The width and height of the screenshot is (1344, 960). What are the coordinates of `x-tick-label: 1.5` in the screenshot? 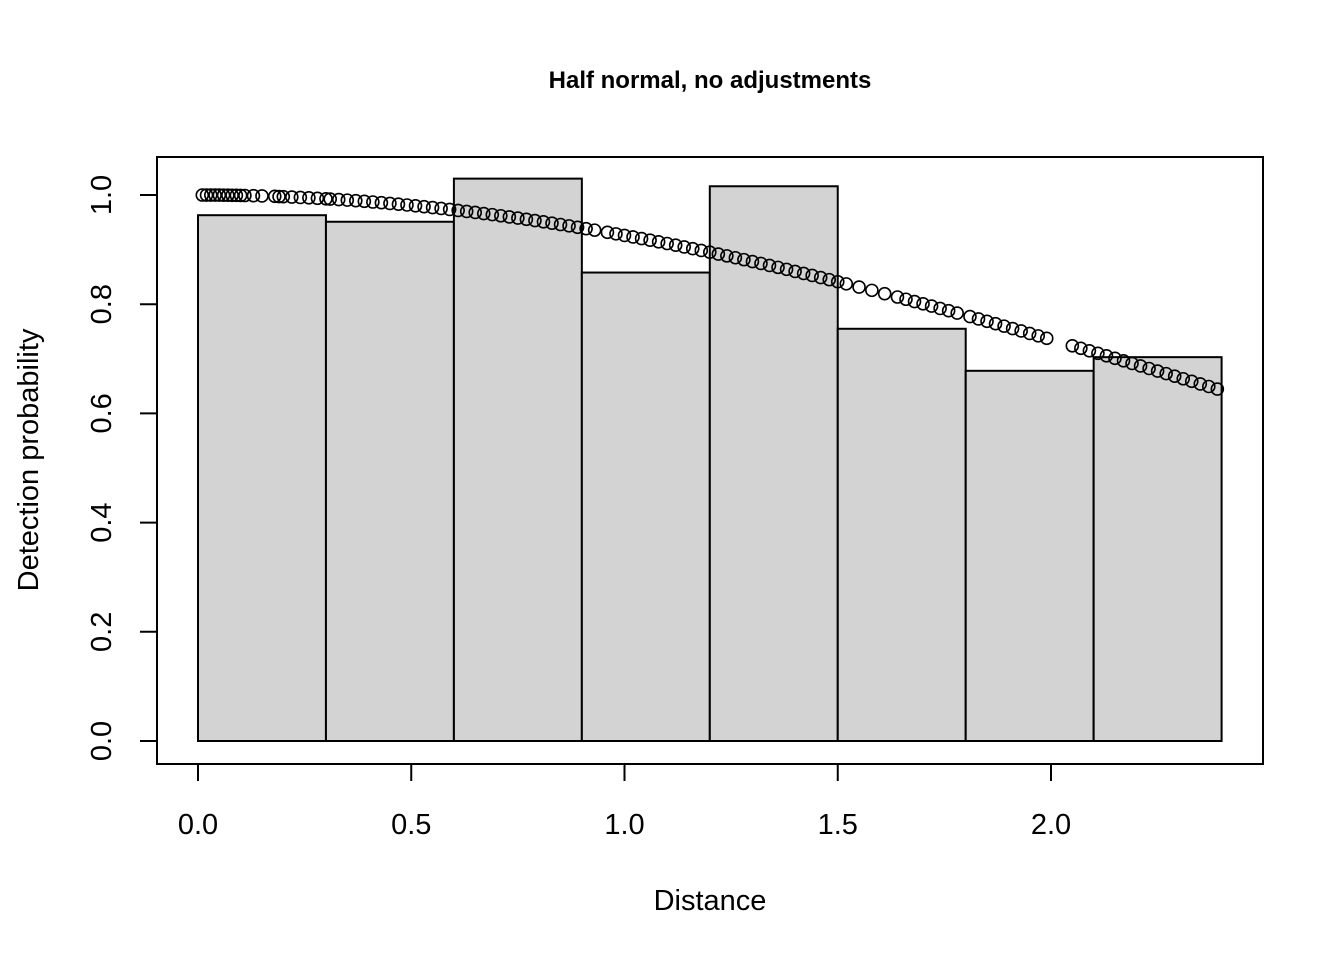 It's located at (838, 825).